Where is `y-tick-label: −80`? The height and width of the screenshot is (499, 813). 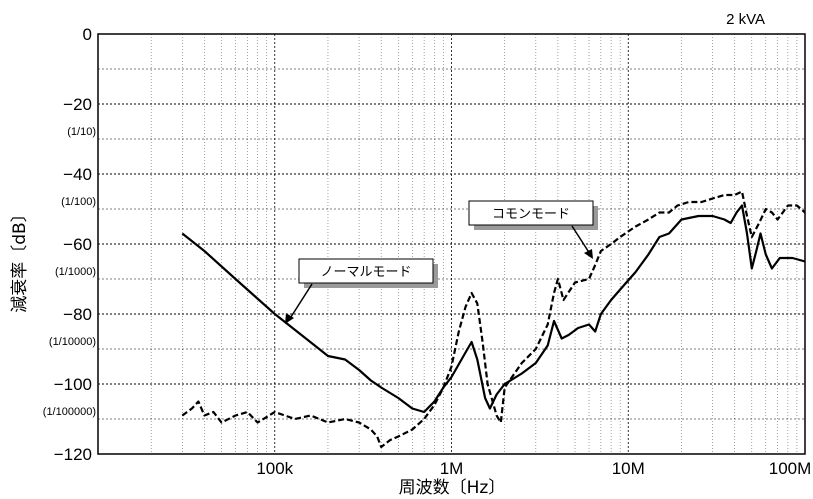
y-tick-label: −80 is located at coordinates (77, 314).